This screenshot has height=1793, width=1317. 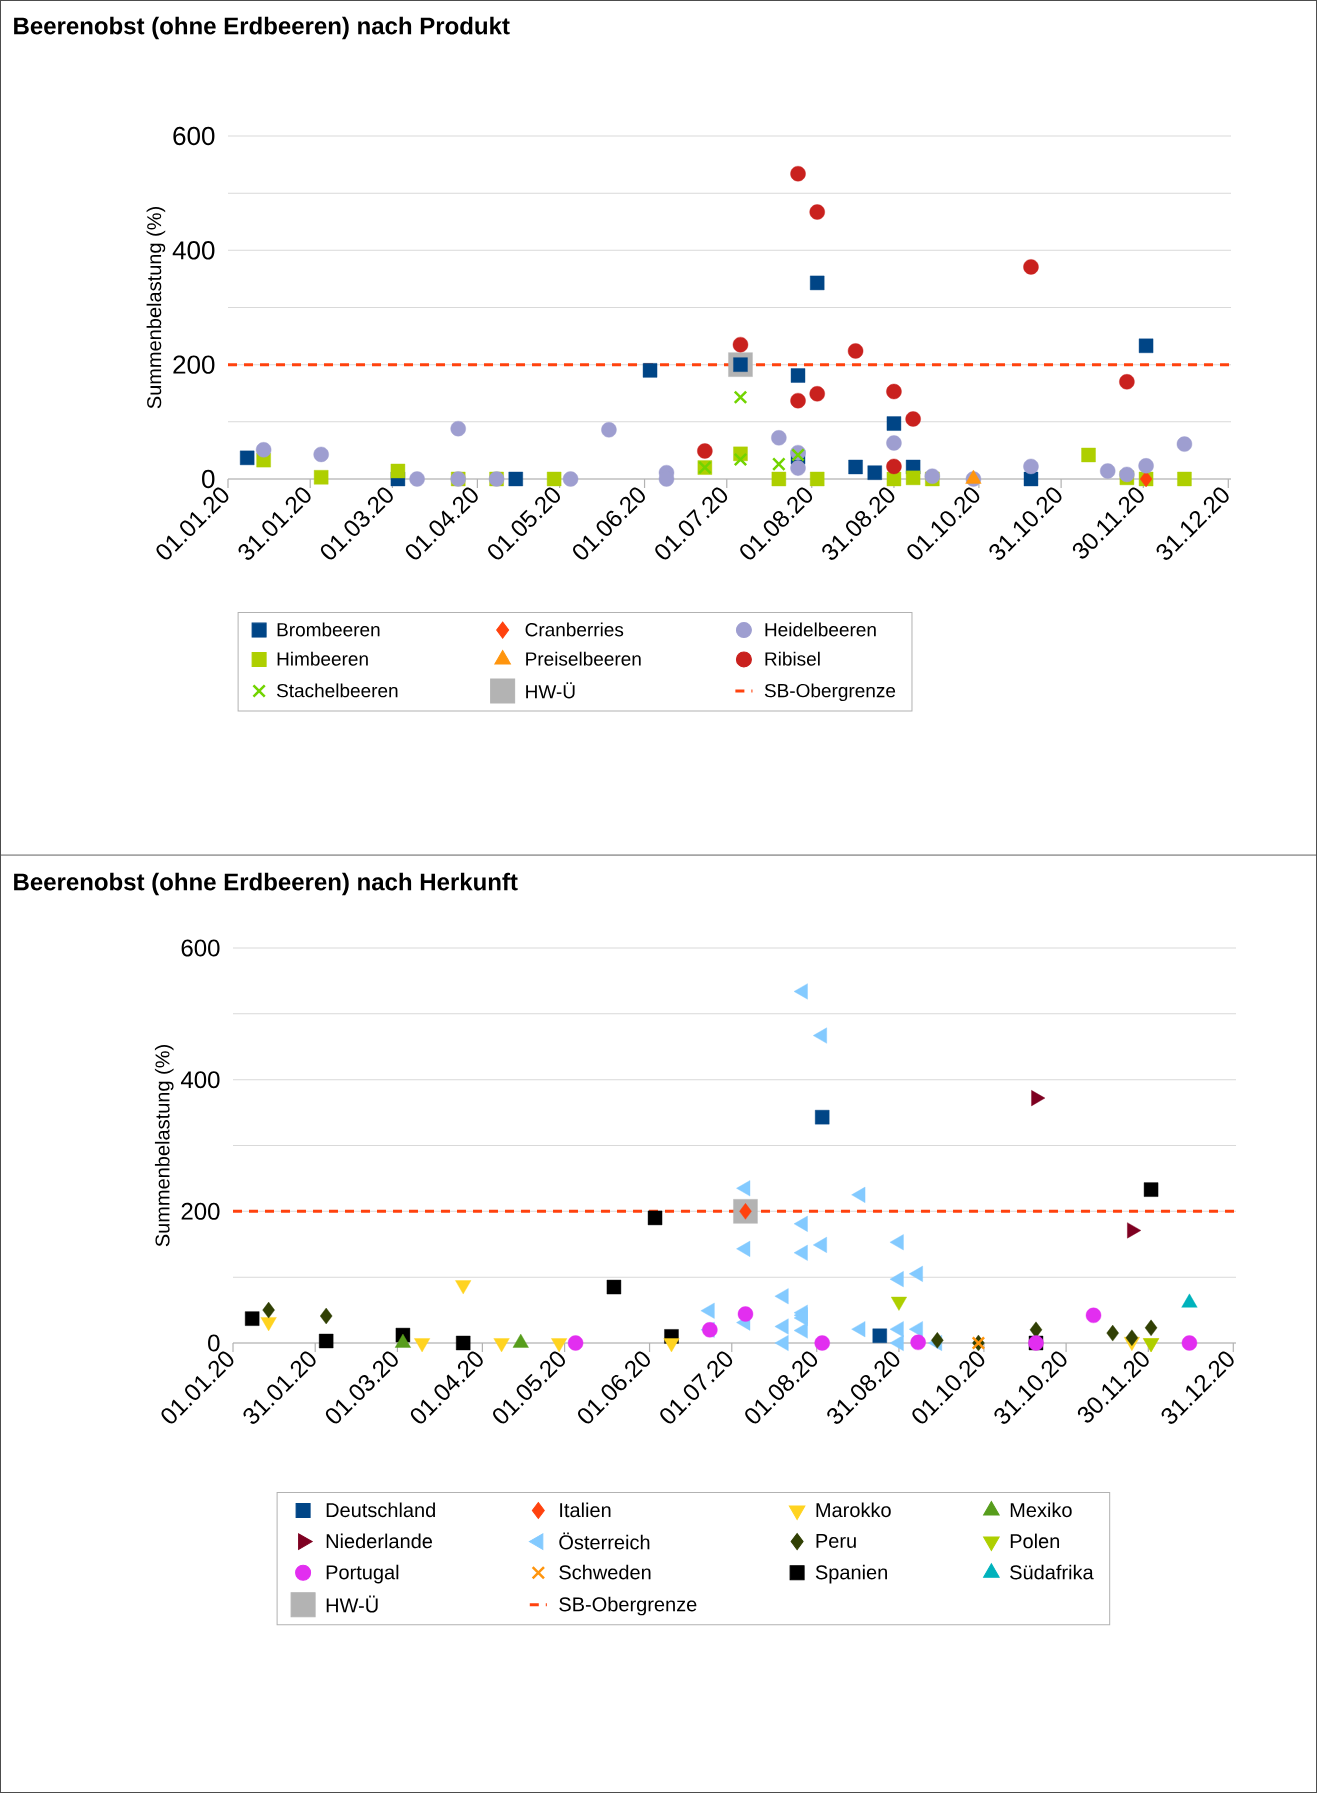 What do you see at coordinates (820, 629) in the screenshot?
I see `legend-label: Heidelbeeren` at bounding box center [820, 629].